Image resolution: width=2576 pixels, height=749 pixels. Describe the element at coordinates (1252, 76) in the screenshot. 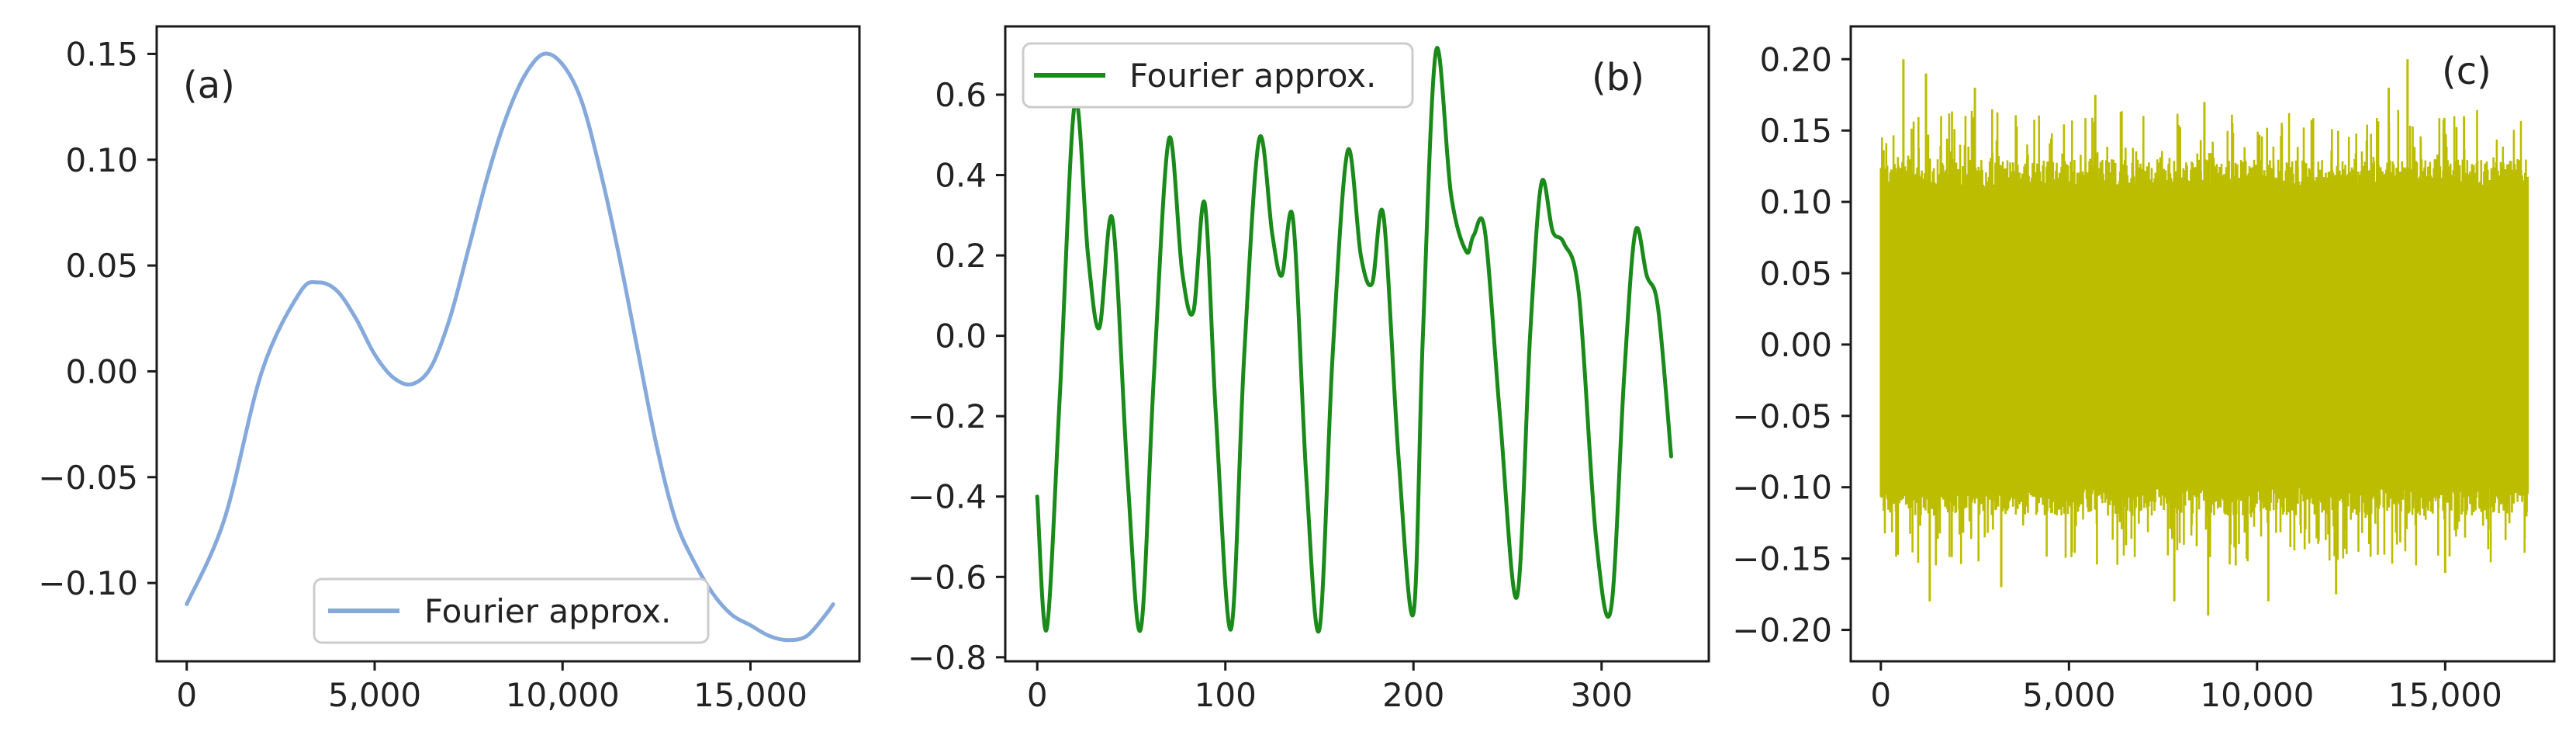

I see `panel-b-legend-label: Fourier approx.` at that location.